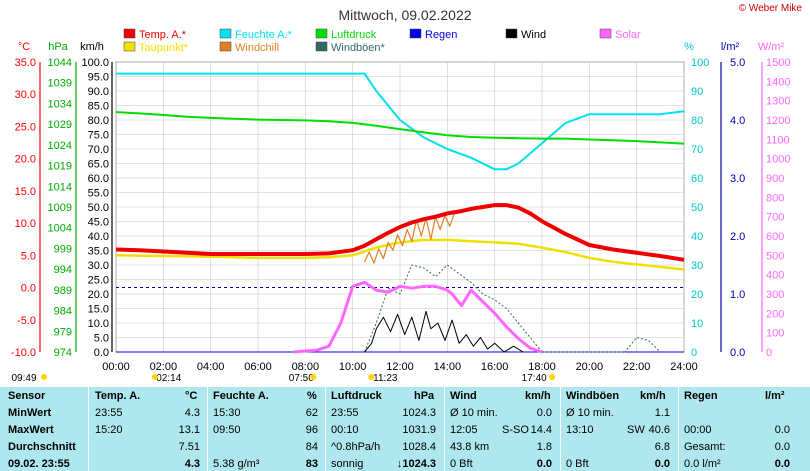 This screenshot has width=810, height=471. I want to click on chart-title: Mittwoch, 09.02.2022, so click(404, 15).